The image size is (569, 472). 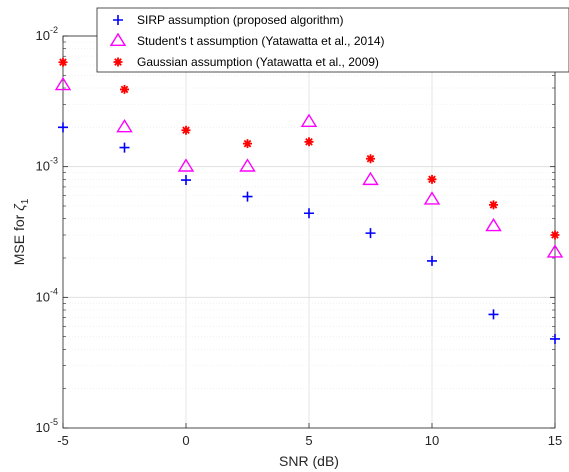 I want to click on x-tick-label: 10, so click(x=432, y=440).